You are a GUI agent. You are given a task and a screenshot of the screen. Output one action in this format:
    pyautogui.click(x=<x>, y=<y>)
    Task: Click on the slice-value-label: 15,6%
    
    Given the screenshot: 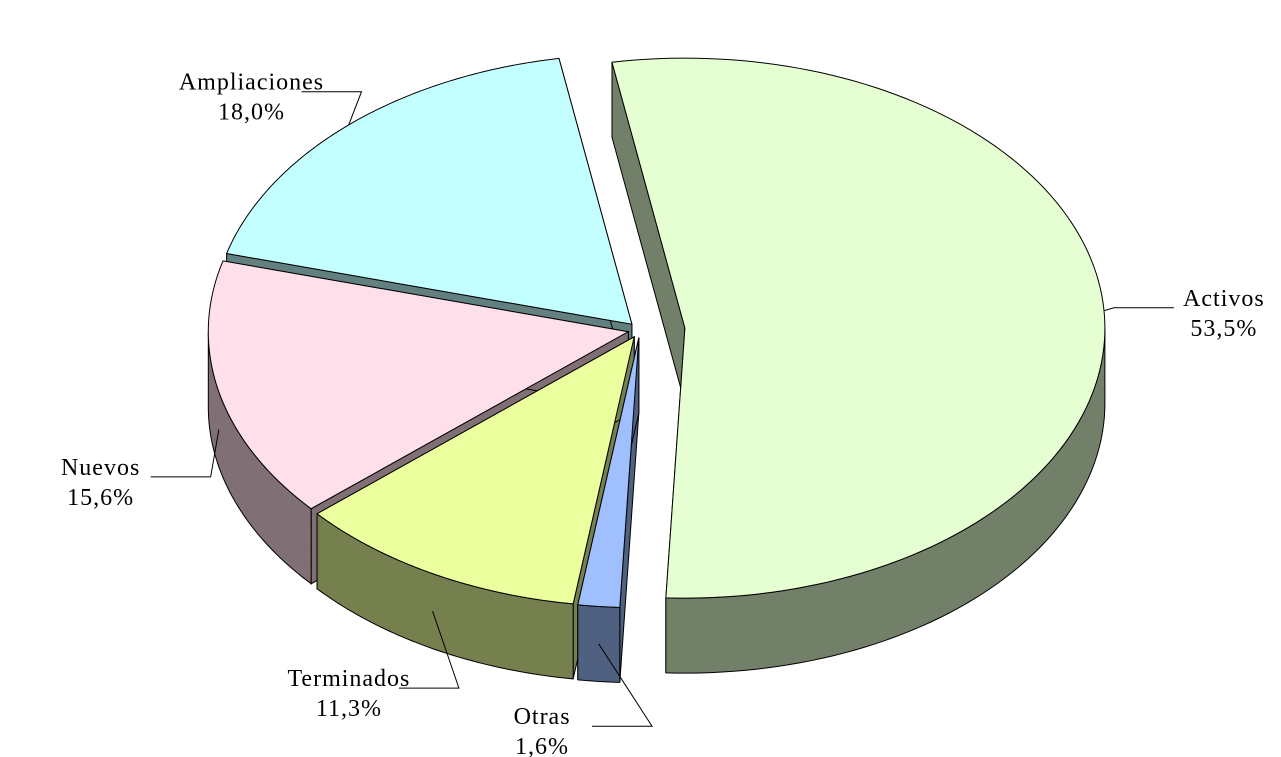 What is the action you would take?
    pyautogui.click(x=100, y=498)
    